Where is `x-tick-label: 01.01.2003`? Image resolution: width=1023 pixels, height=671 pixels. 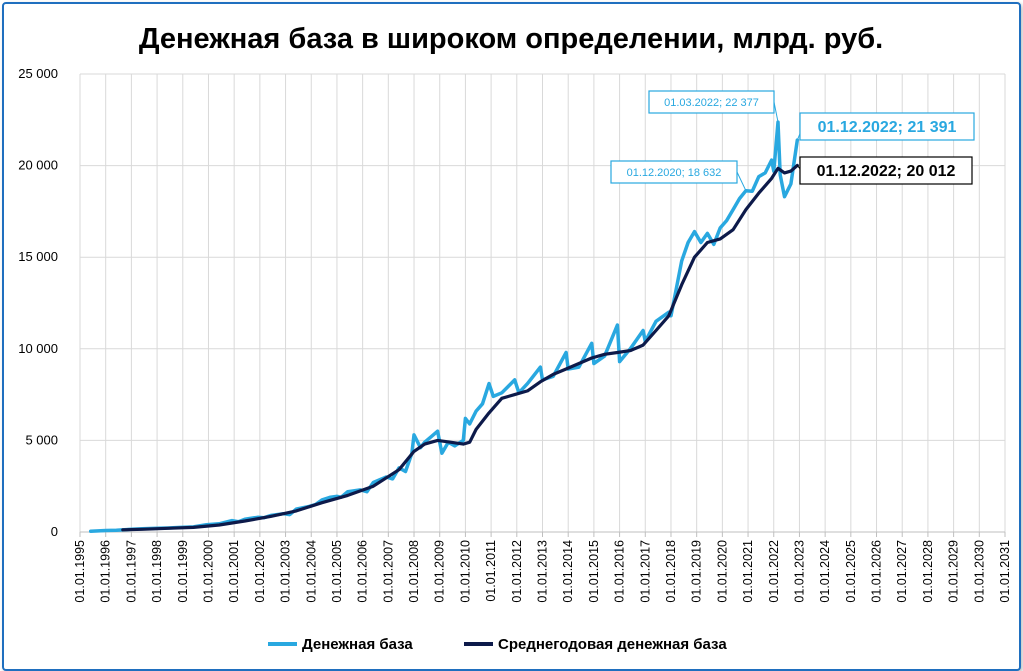
x-tick-label: 01.01.2003 is located at coordinates (286, 571).